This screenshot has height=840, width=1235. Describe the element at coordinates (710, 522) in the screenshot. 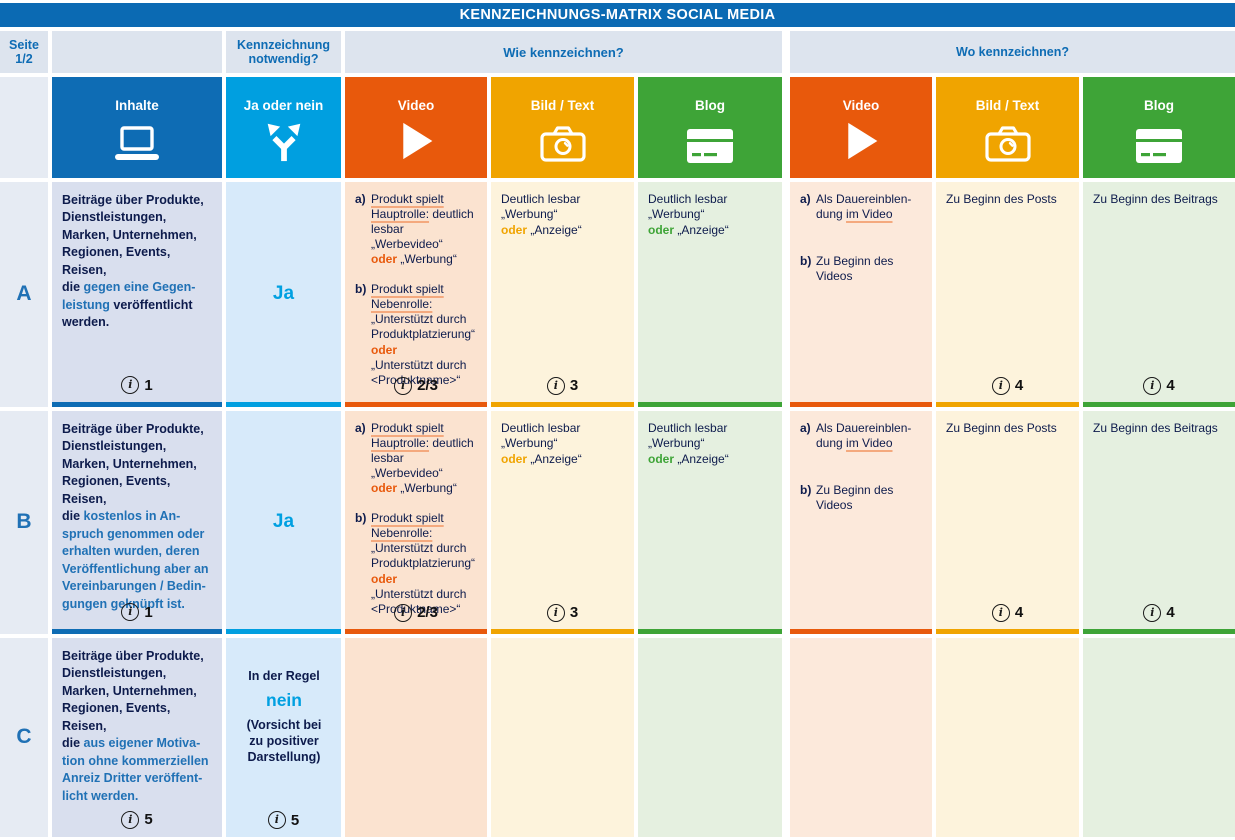

I see `cell-b-wie-blog: Deutlich lesbar „Werbung“ oder „Anzeige“` at that location.